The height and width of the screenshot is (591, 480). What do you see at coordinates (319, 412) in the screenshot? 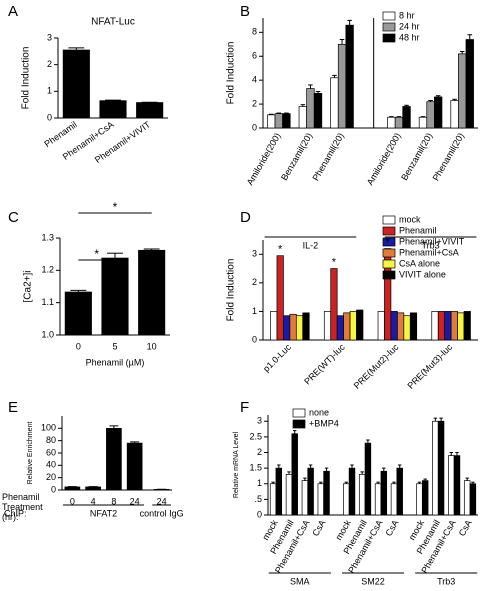
I see `legend-label: none` at bounding box center [319, 412].